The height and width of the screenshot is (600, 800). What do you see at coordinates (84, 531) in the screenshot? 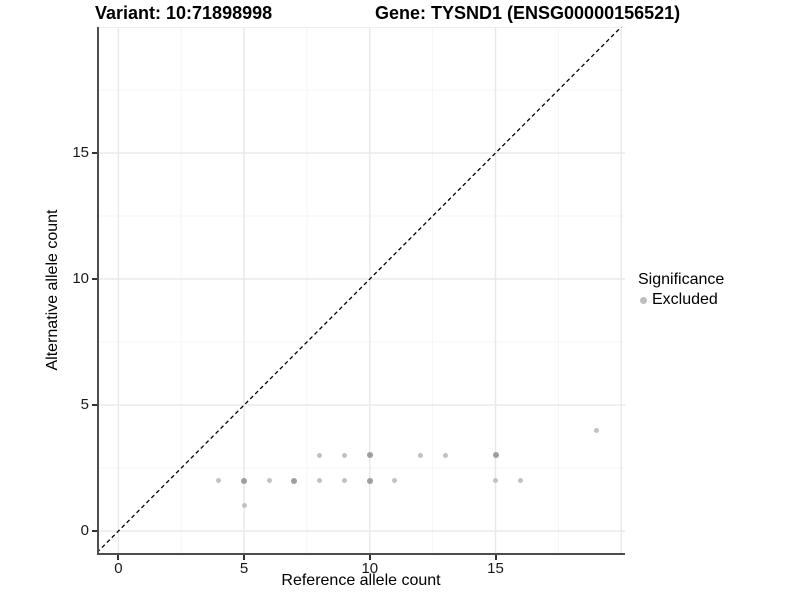
I see `y-tick-label: 0` at bounding box center [84, 531].